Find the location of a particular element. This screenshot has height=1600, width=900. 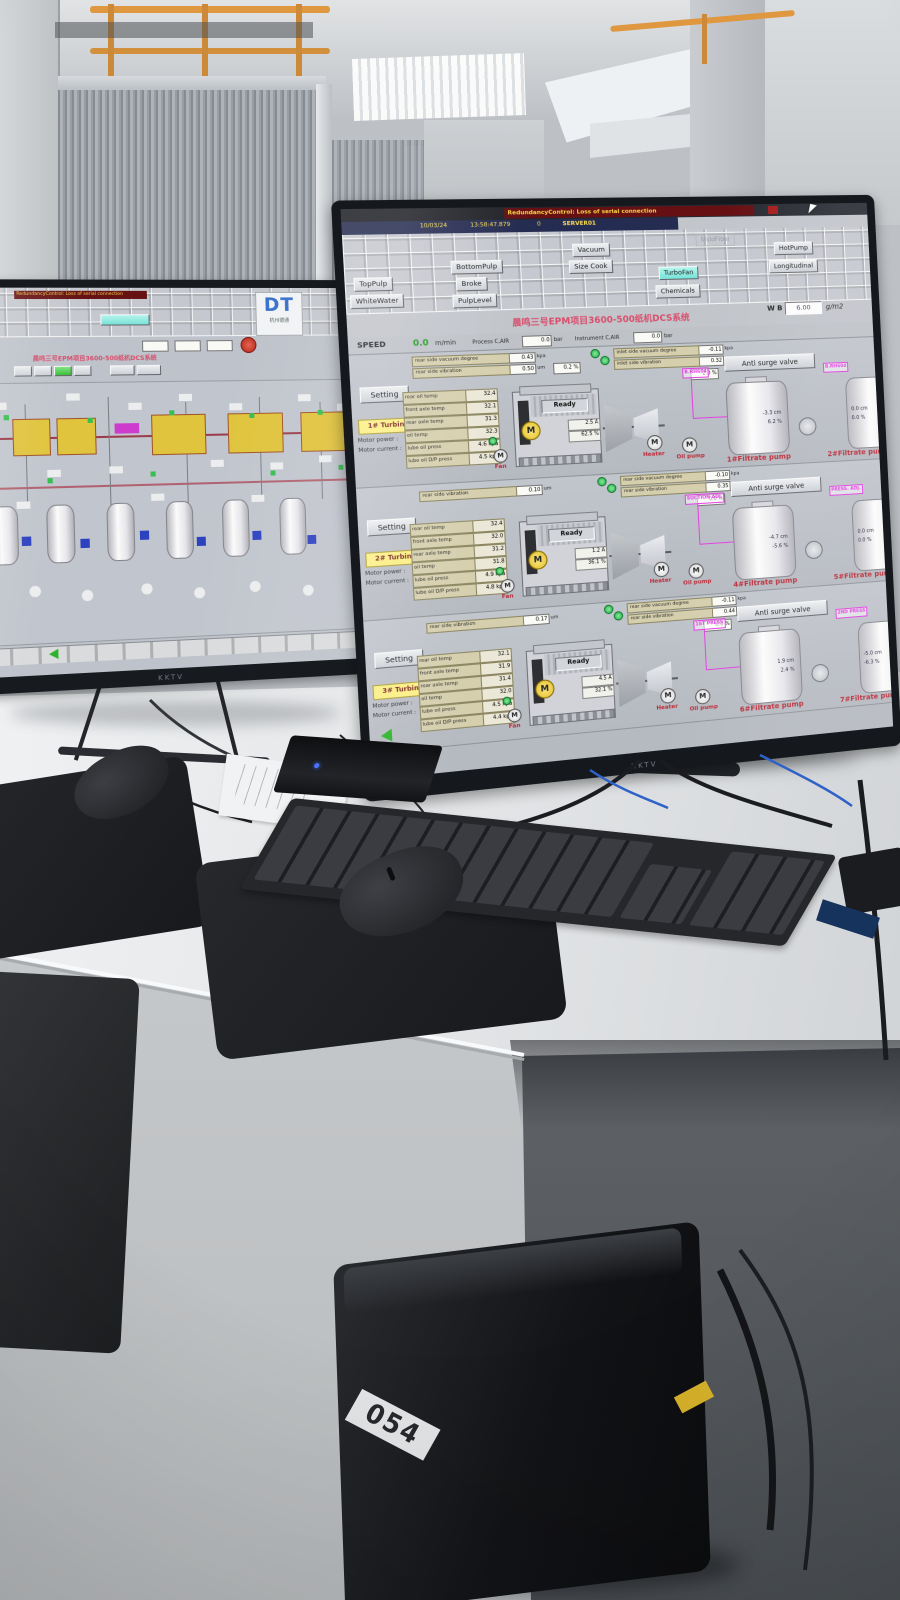

alarm-chip is located at coordinates (773, 210).